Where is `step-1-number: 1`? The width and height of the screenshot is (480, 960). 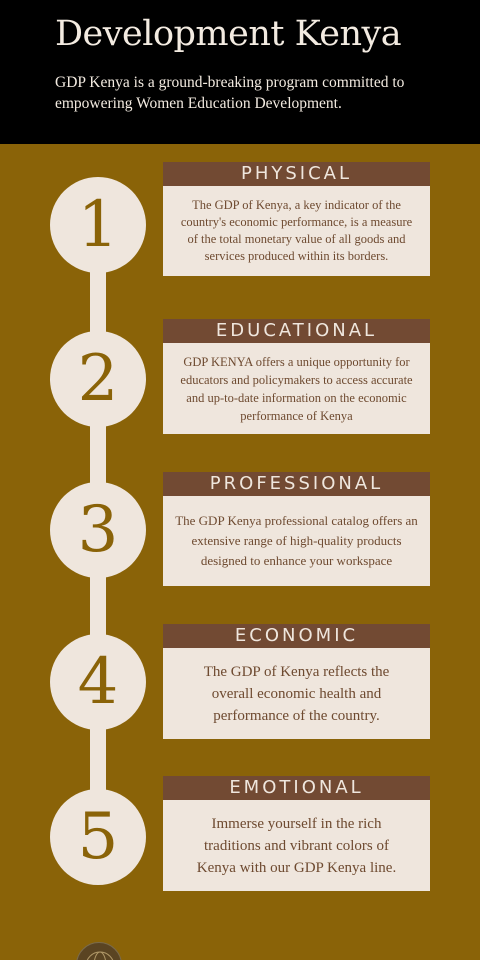
step-1-number: 1 is located at coordinates (98, 225).